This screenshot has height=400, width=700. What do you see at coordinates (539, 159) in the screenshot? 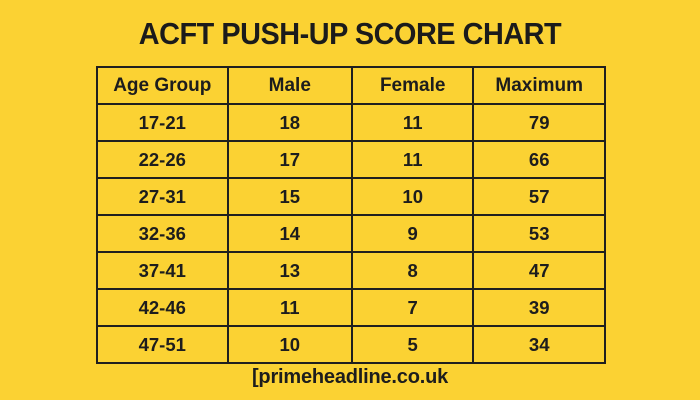
I see `cell-maximum: 66` at bounding box center [539, 159].